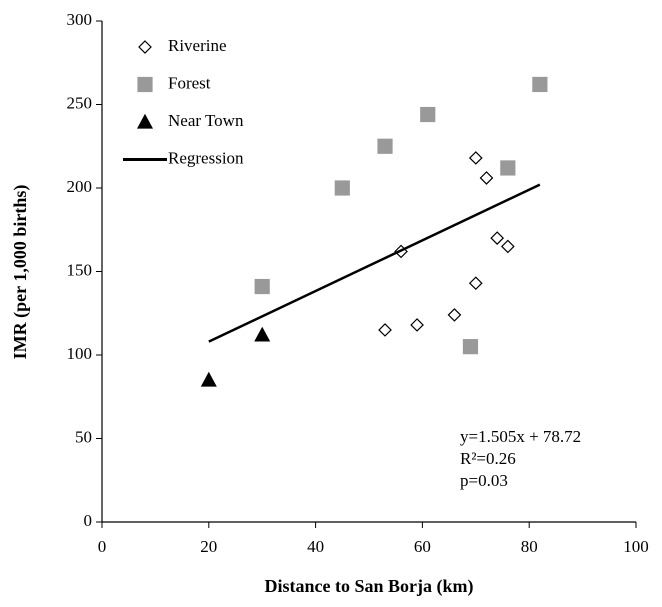 The image size is (662, 607). I want to click on x-axis-title: Distance to San Borja (km), so click(369, 586).